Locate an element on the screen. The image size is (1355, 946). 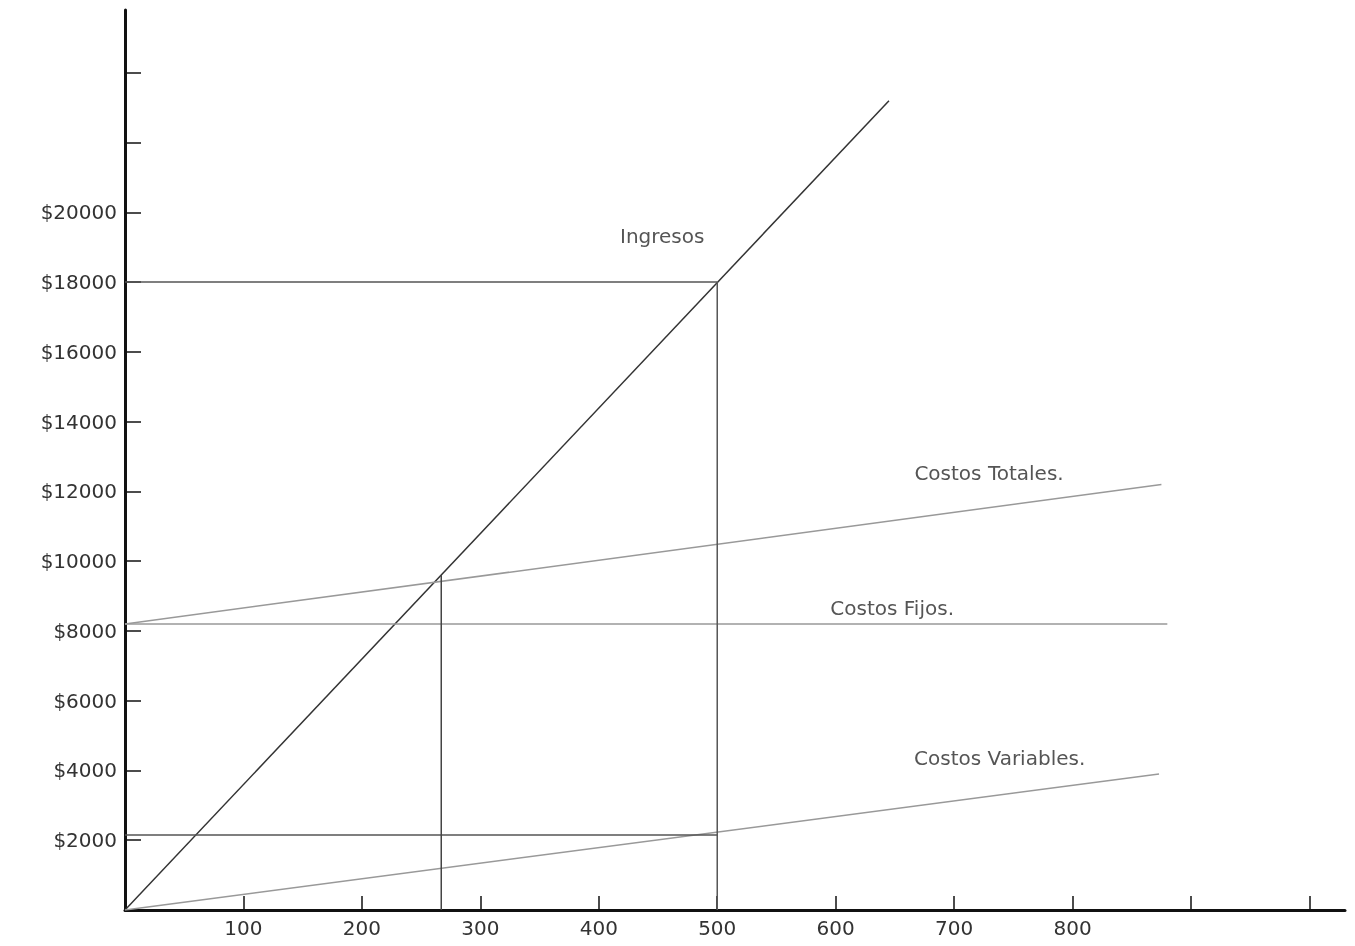
y-tick-label: $2000 is located at coordinates (85, 840).